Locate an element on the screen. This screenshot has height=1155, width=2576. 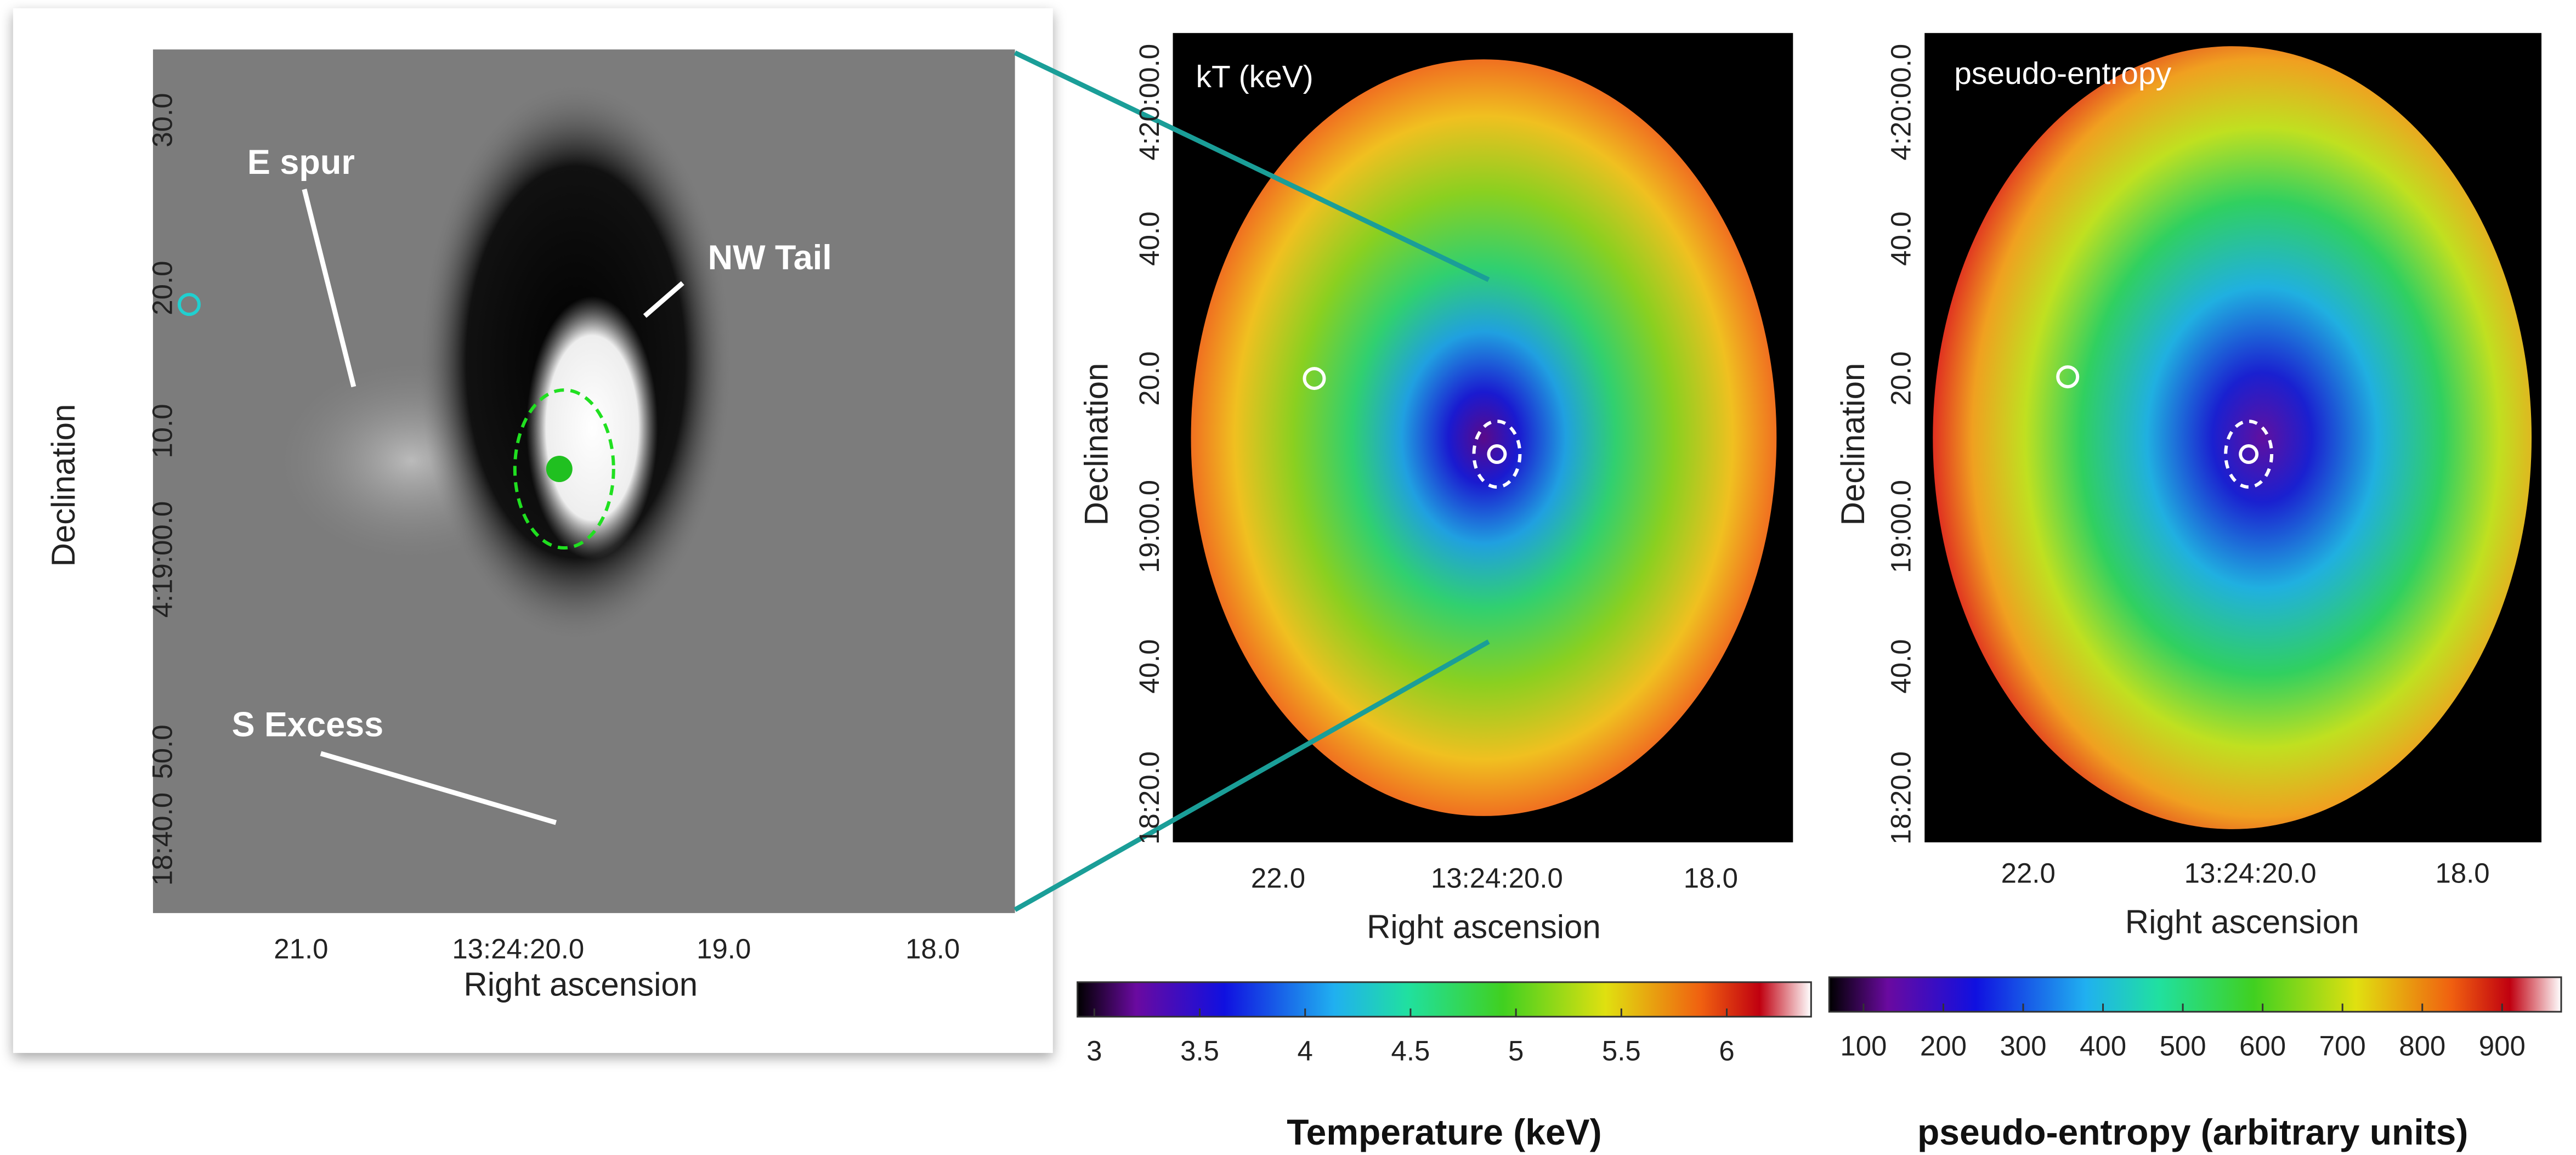
colorbar-tick-label: 200 is located at coordinates (1943, 1045).